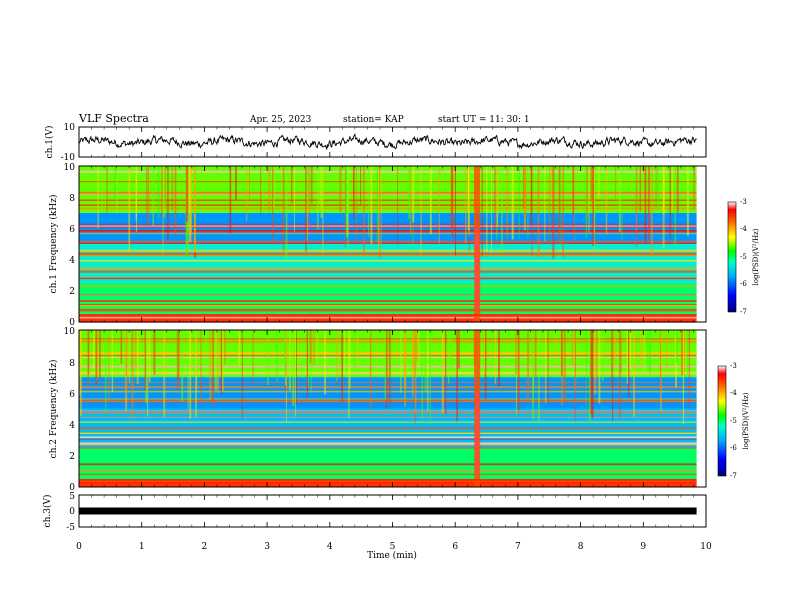 The image size is (792, 612). Describe the element at coordinates (722, 421) in the screenshot. I see `colorbar-ch2-gradient` at that location.